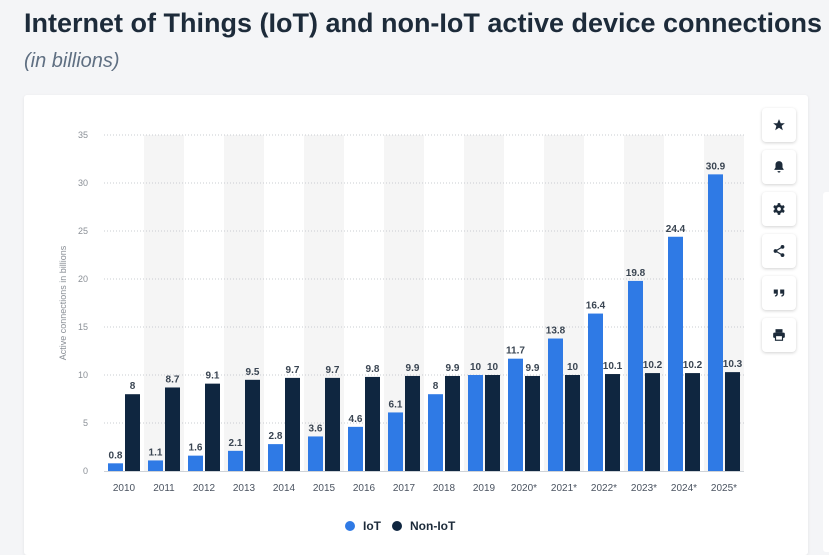  Describe the element at coordinates (372, 526) in the screenshot. I see `legend-label: IoT` at that location.